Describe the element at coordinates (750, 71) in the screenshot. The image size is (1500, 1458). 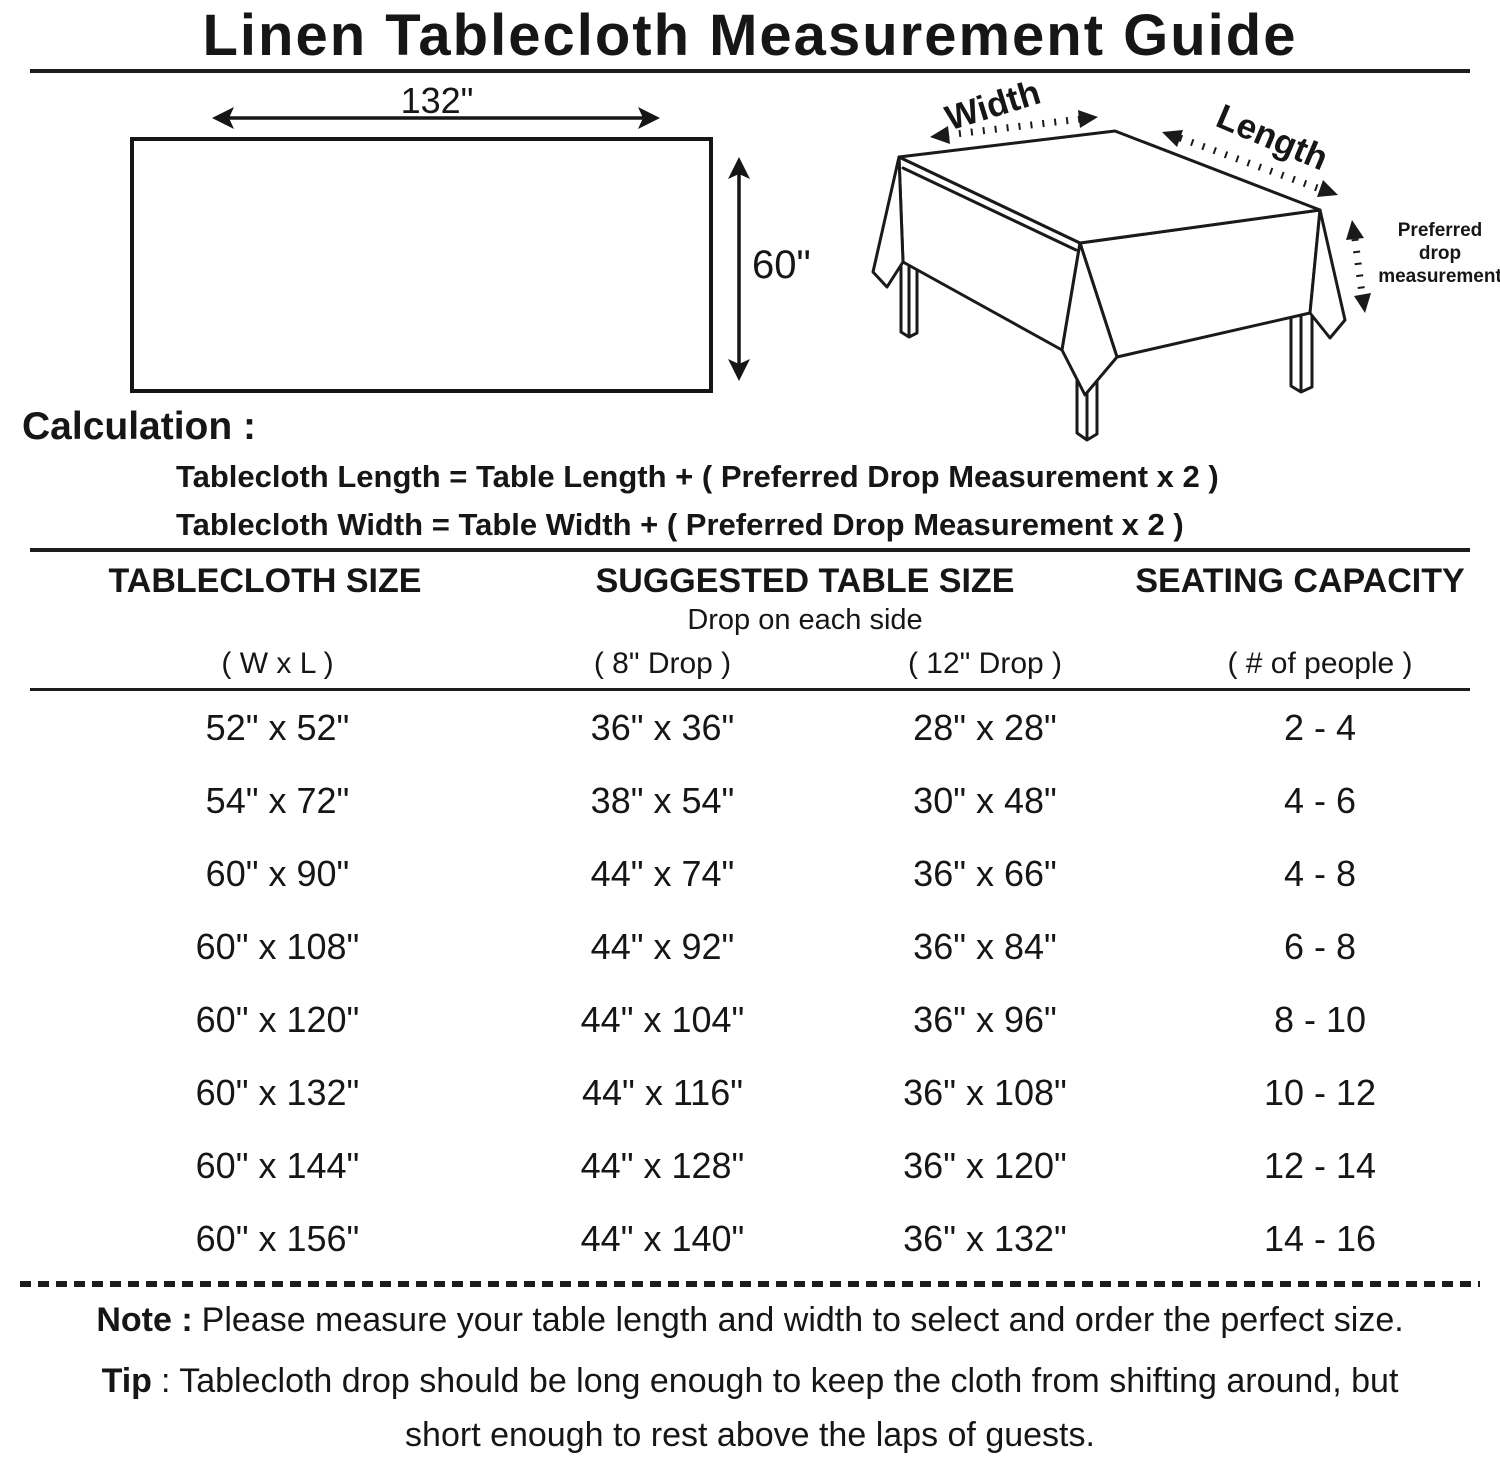
I see `title-divider` at that location.